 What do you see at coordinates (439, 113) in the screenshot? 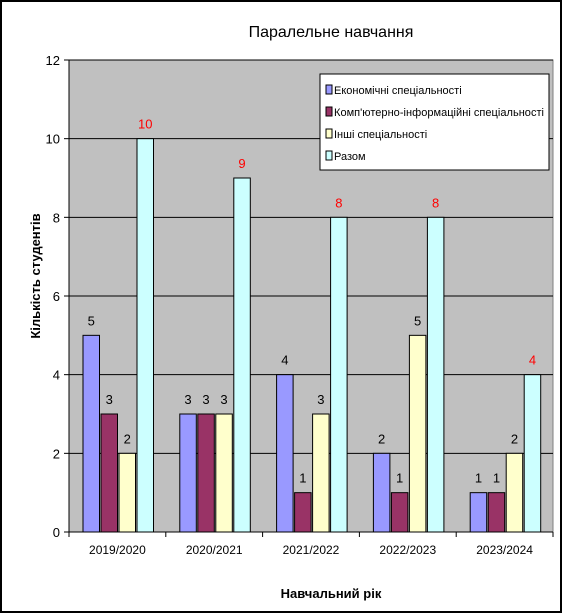
I see `legend-label: Комп'ютерно-інформаційні спеціальності` at bounding box center [439, 113].